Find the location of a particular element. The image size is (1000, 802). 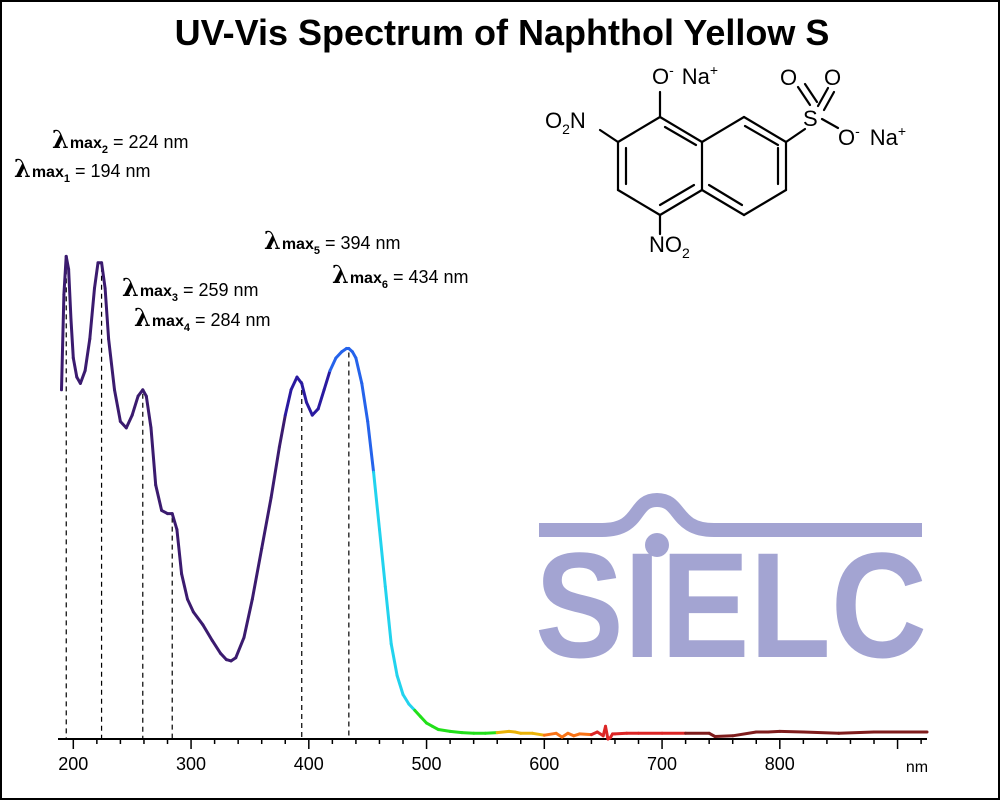

logo-i-dot is located at coordinates (657, 545).